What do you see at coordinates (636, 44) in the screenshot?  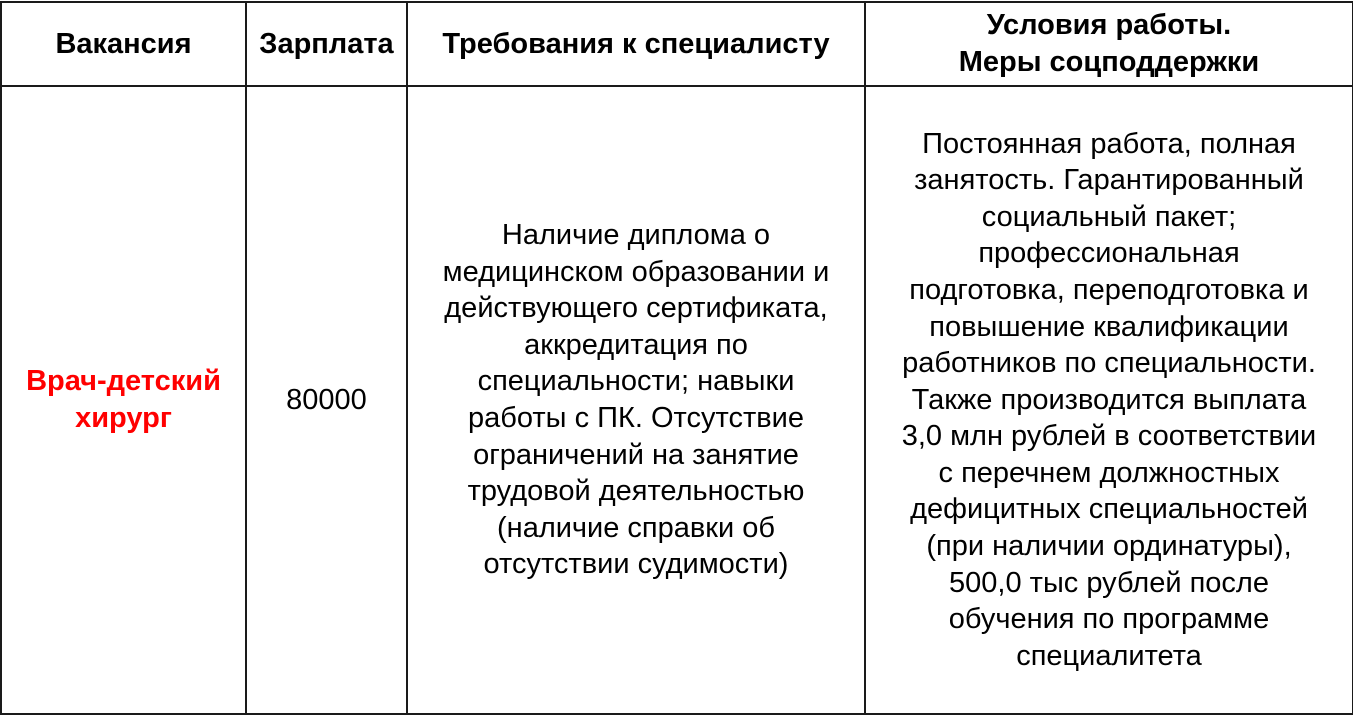 I see `header-requirements: Требования к специалисту` at bounding box center [636, 44].